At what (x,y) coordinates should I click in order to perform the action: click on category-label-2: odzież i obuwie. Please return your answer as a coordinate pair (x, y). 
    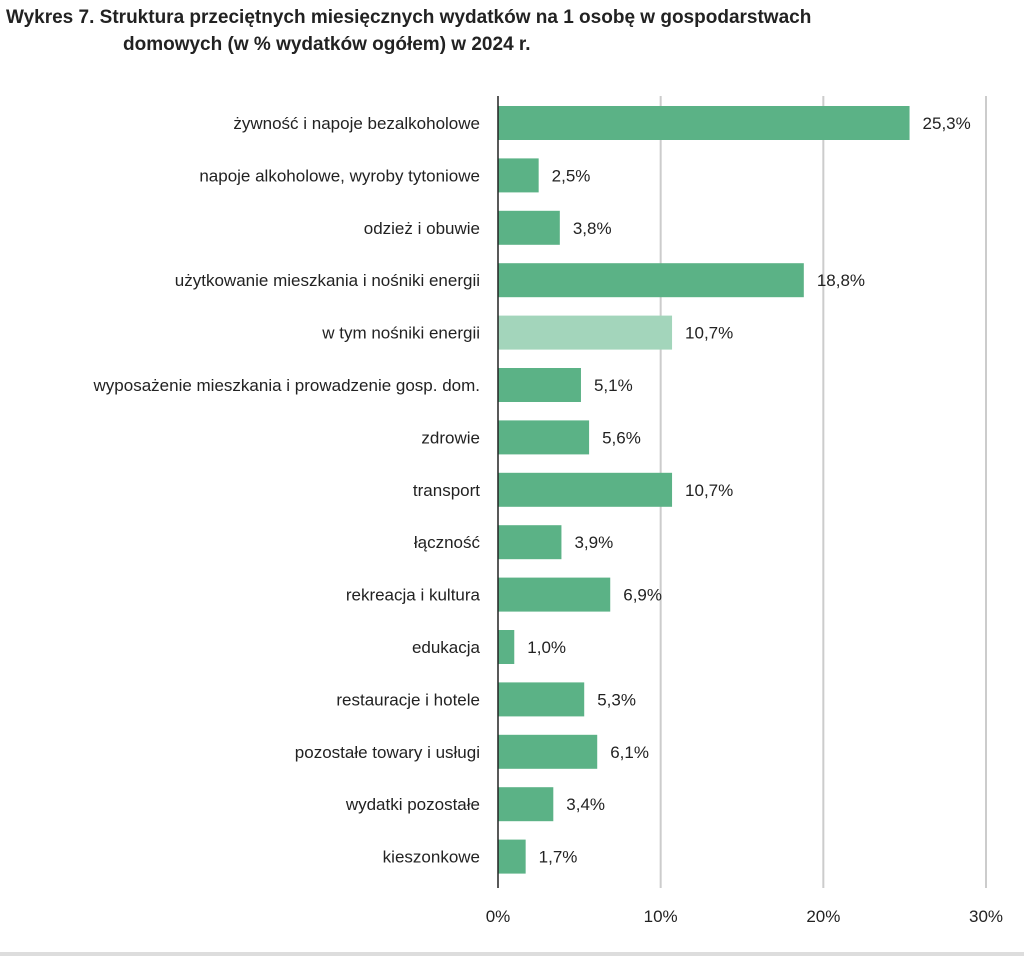
    Looking at the image, I should click on (422, 228).